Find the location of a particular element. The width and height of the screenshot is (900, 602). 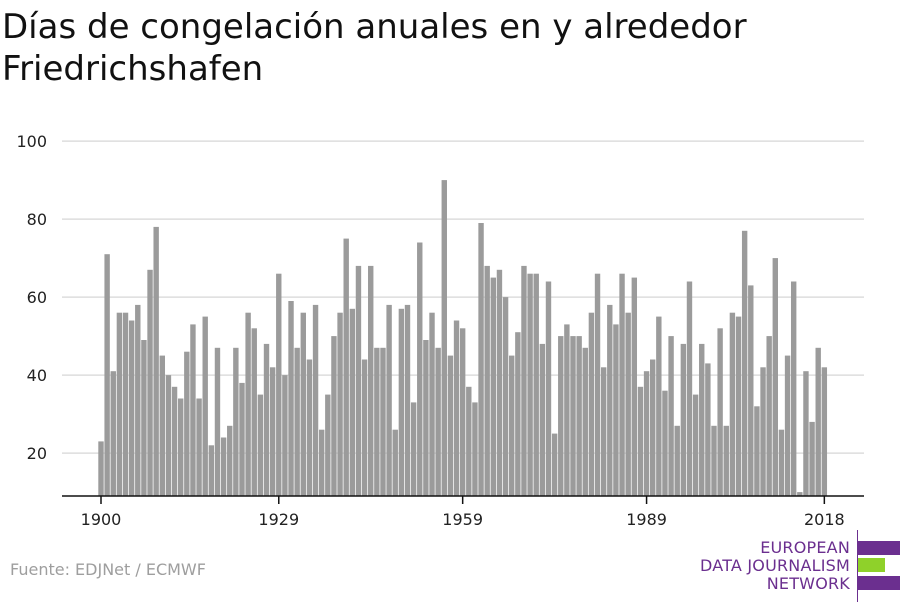

bar-1928 is located at coordinates (272, 431).